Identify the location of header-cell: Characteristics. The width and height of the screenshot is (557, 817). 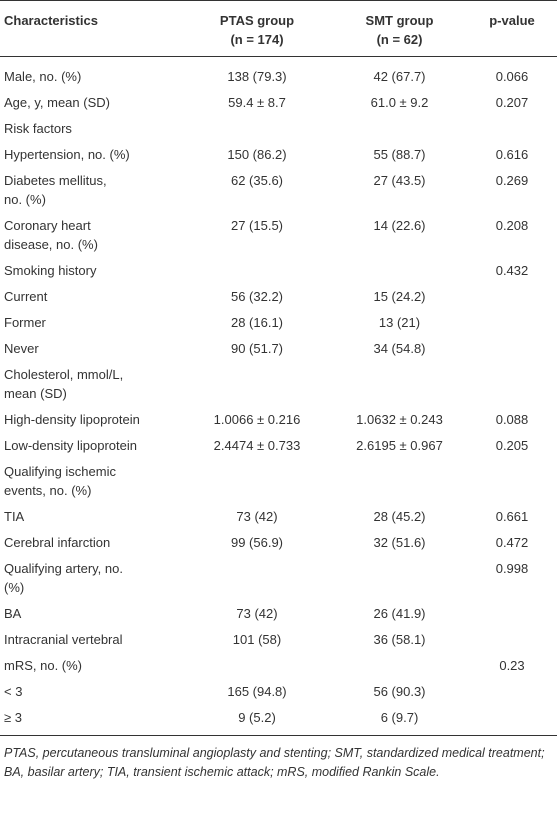
(91, 29).